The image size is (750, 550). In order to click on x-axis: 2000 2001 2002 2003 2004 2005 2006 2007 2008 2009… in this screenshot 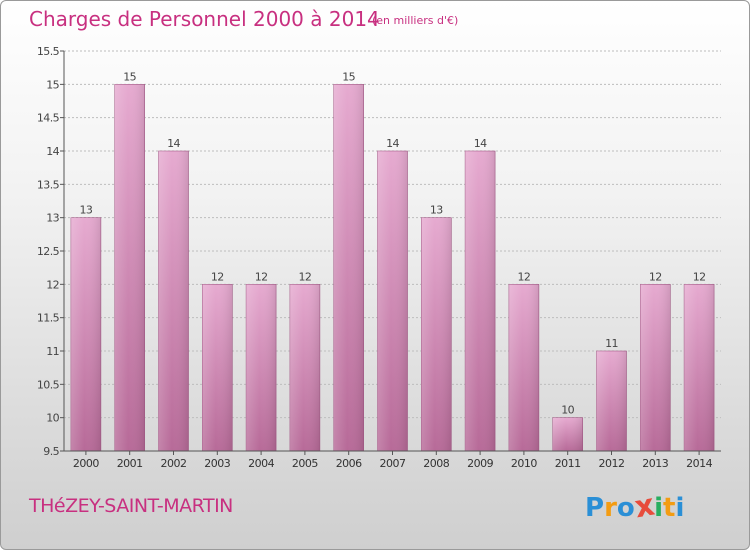, I will do `click(392, 460)`.